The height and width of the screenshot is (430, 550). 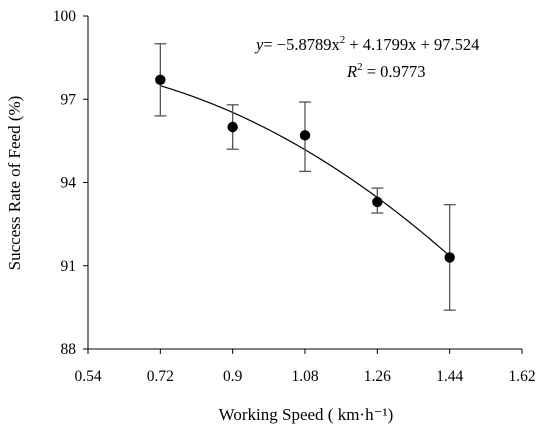 I want to click on equation-annotation: y= −5.8789x2 + 4.1799x + 97.524, so click(x=366, y=44).